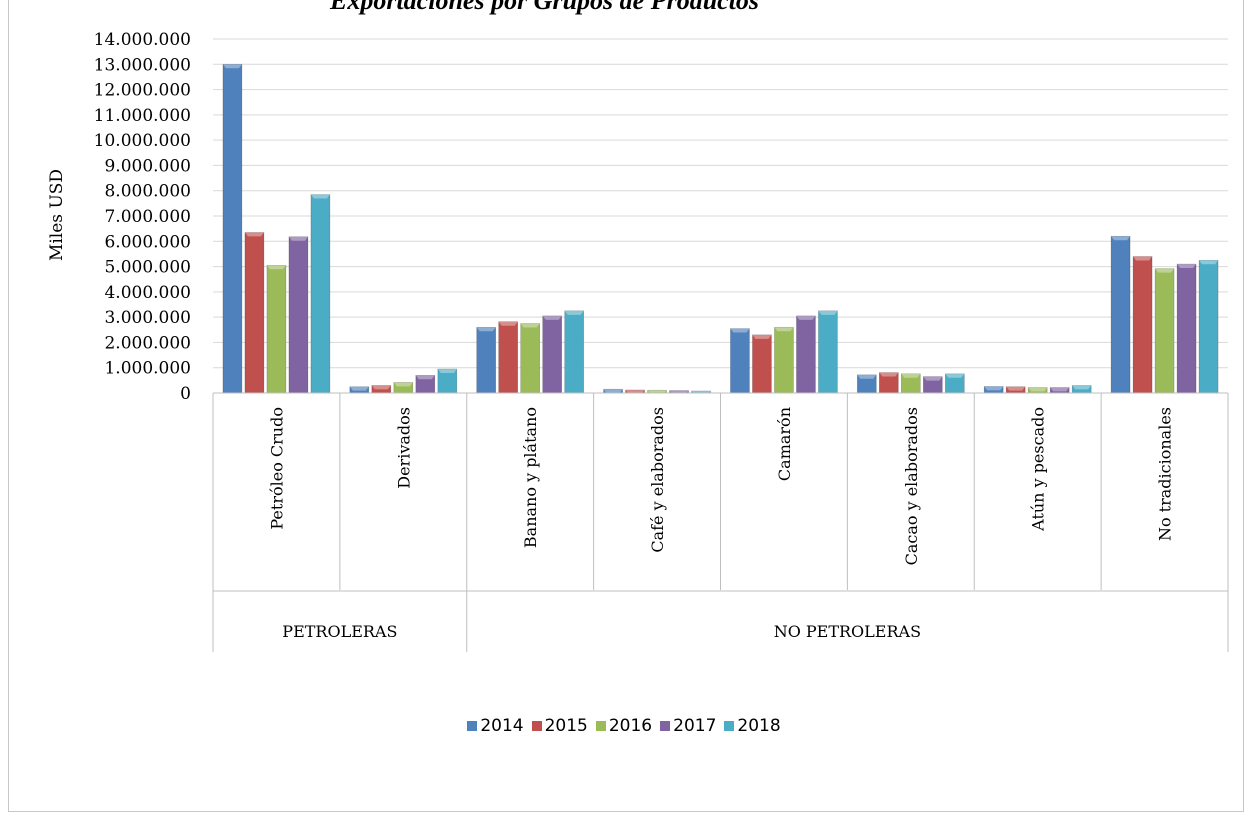  I want to click on y-tick-label: 11.000.000, so click(142, 116).